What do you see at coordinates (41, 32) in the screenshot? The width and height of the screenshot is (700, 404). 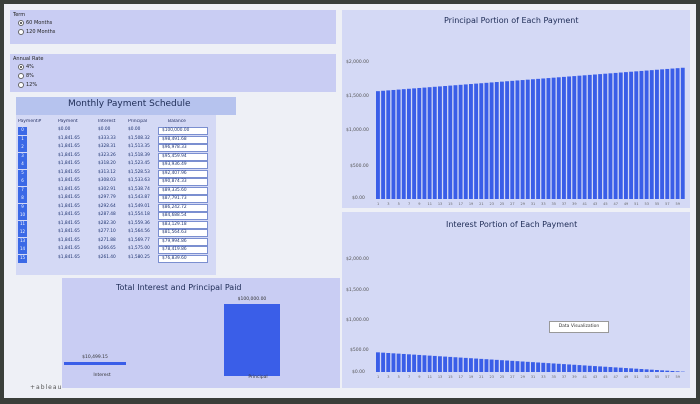 I see `term-option-120: 120 Months` at bounding box center [41, 32].